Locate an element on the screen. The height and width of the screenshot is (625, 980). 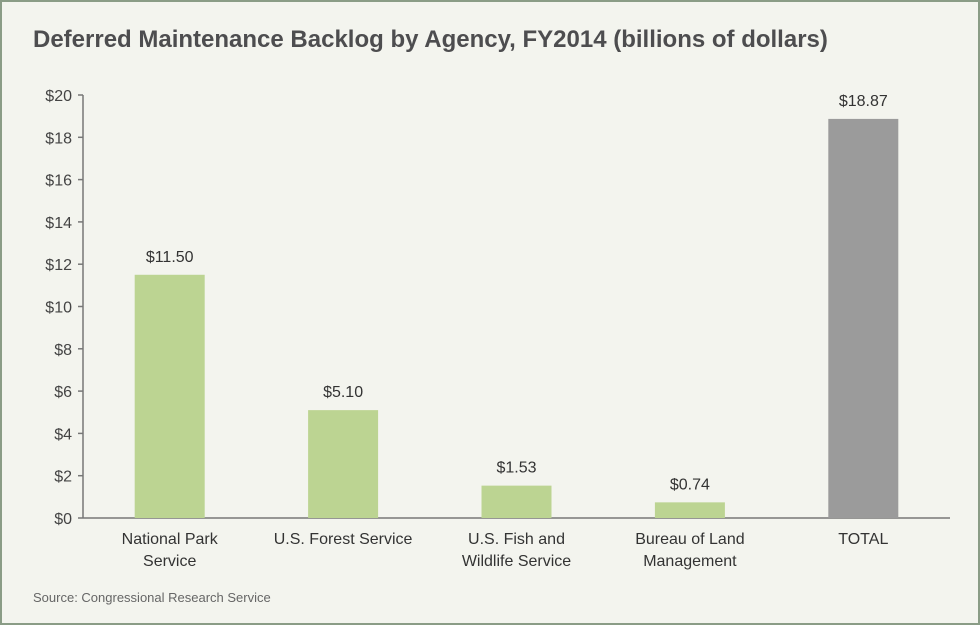
y-tick-label: $16 is located at coordinates (58, 181).